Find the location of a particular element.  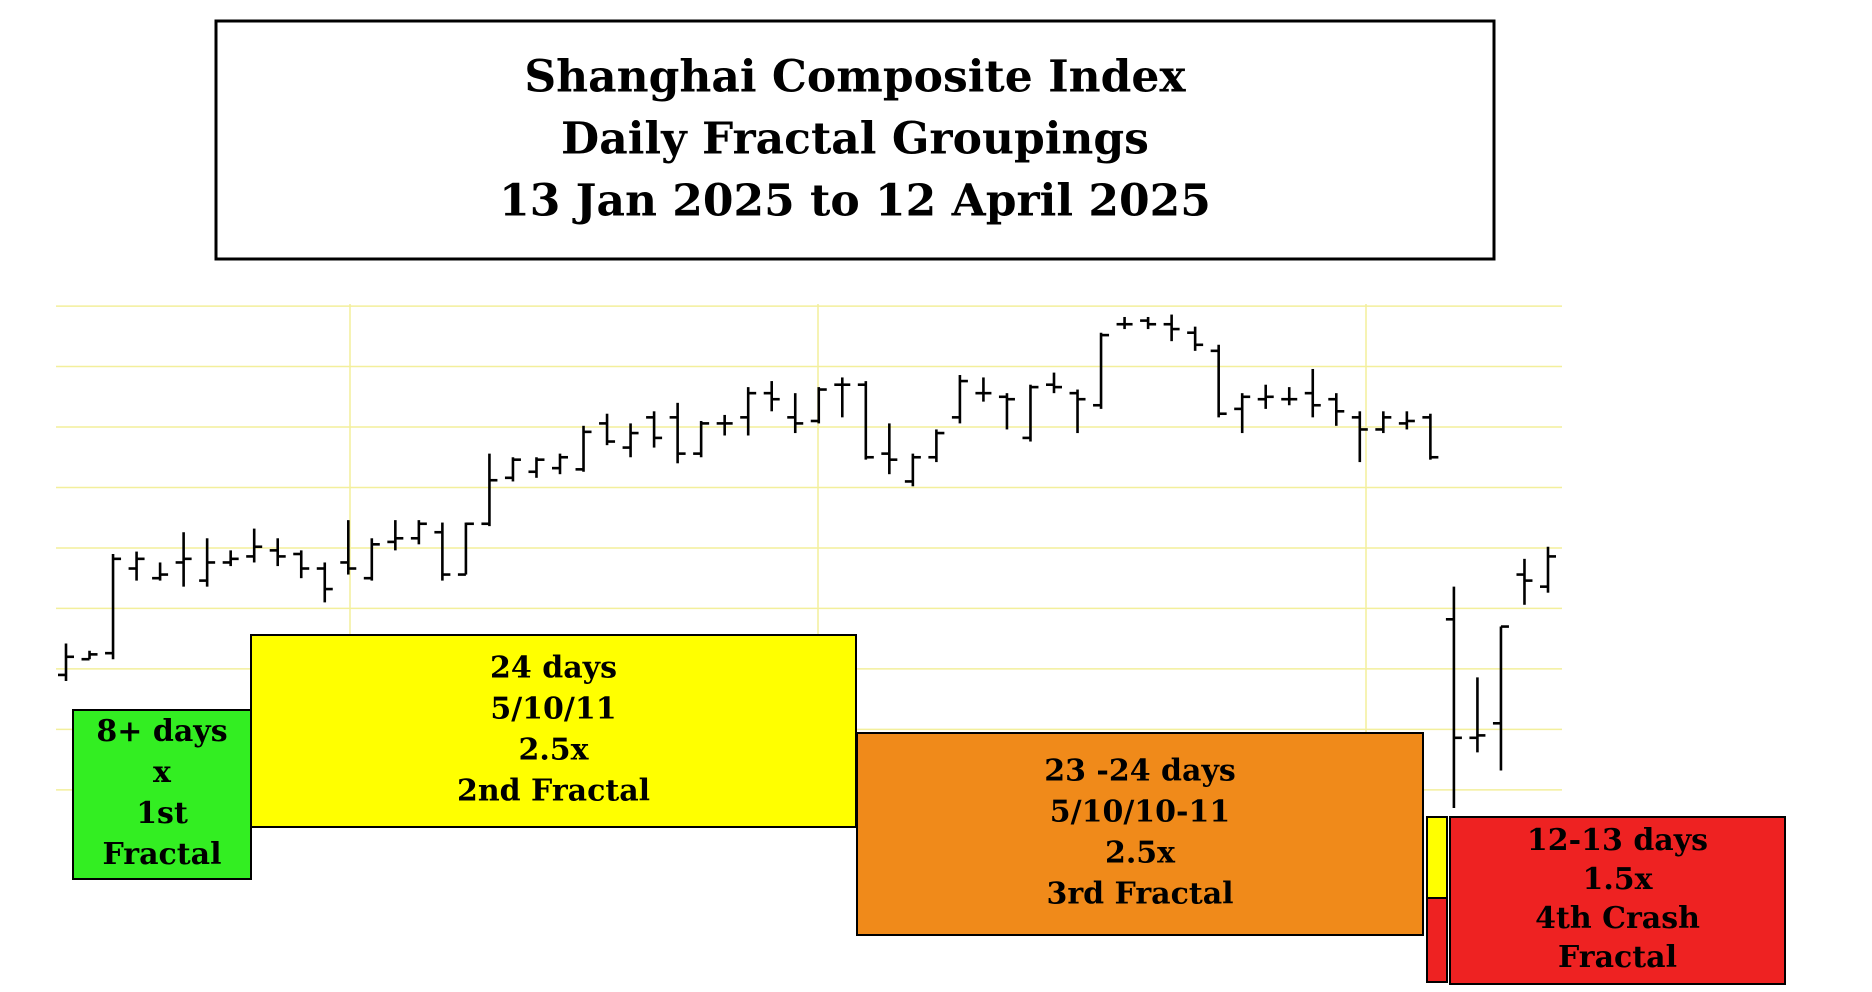

chart-subtitle: Daily Fractal Groupings is located at coordinates (855, 139).